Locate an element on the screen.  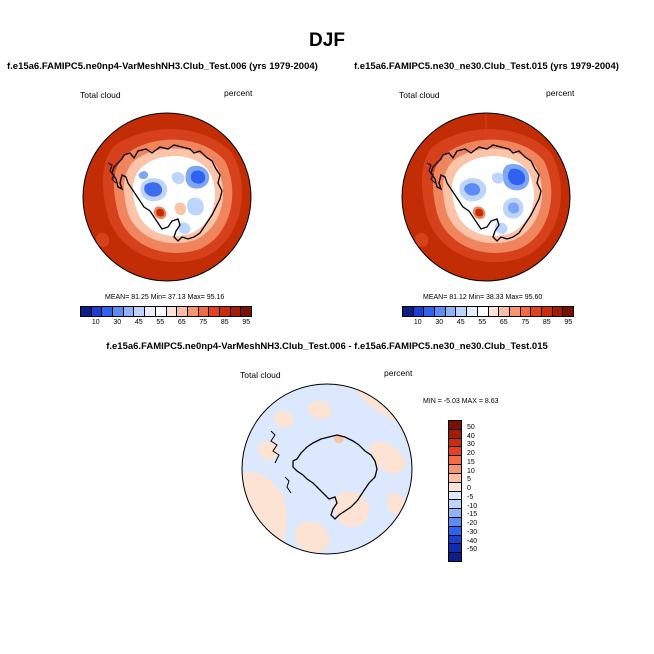
panel-1-colorbar-labels: 10 30 45 55 65 75 85 95 is located at coordinates (166, 324).